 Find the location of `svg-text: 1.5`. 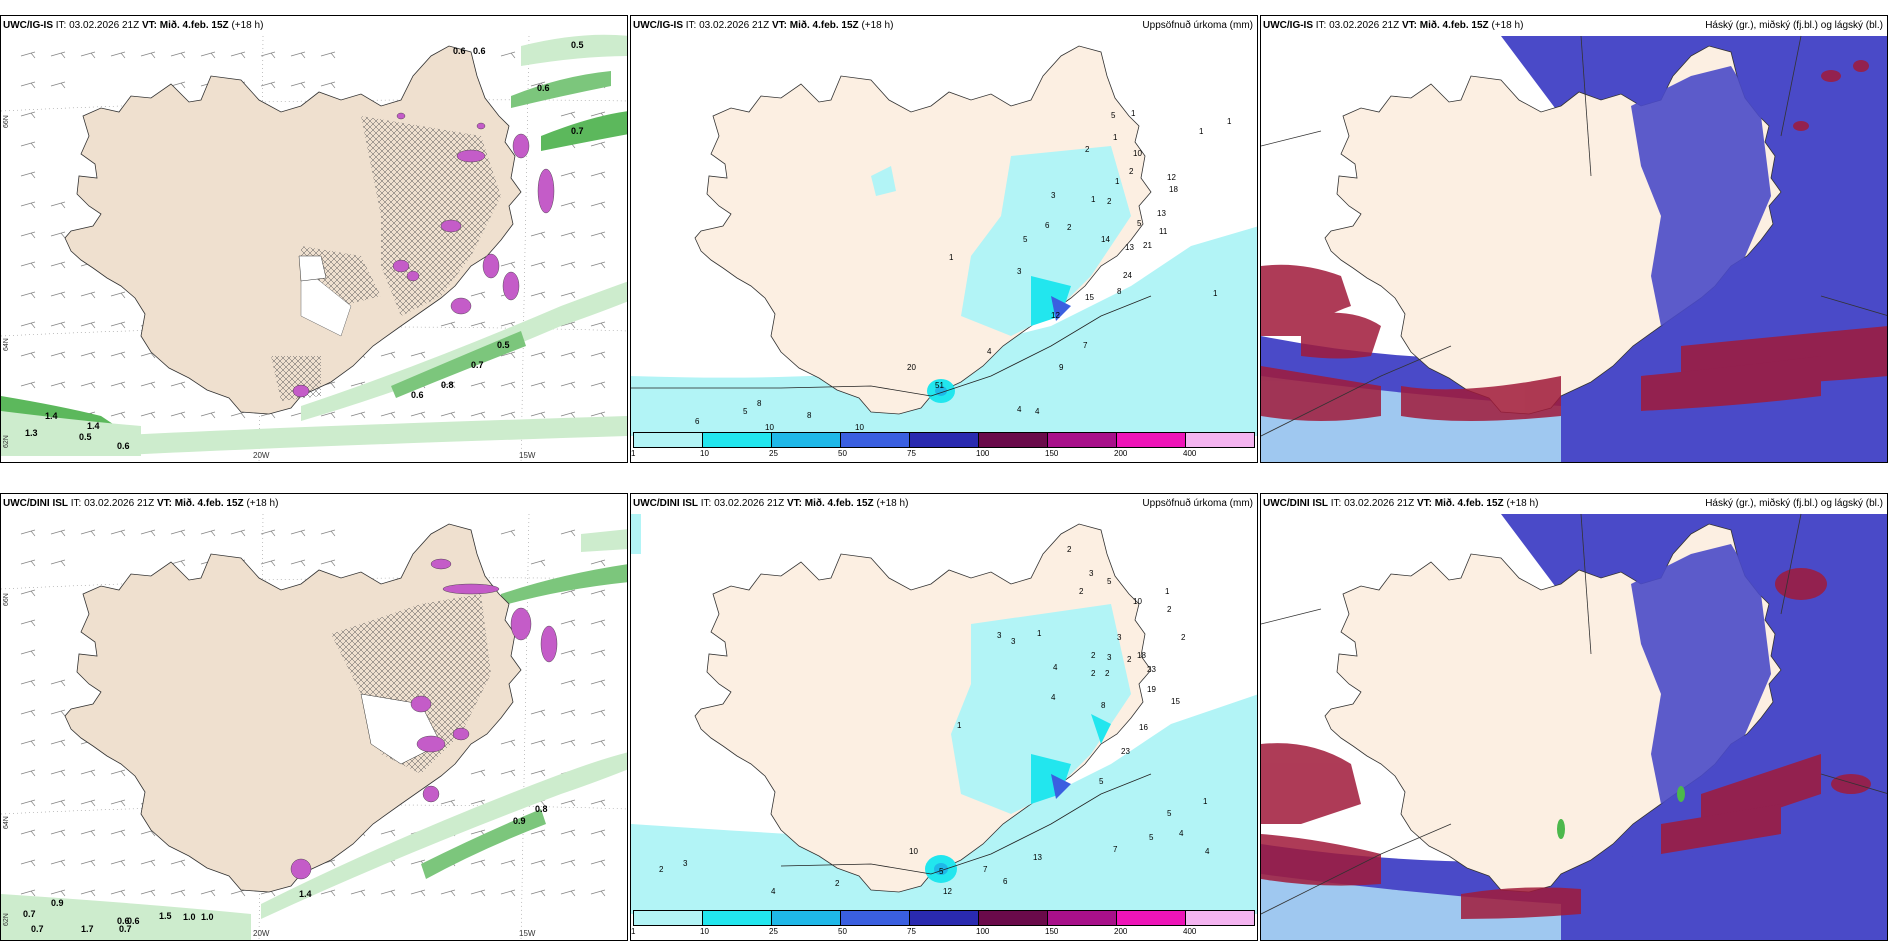

svg-text: 1.5 is located at coordinates (165, 916).